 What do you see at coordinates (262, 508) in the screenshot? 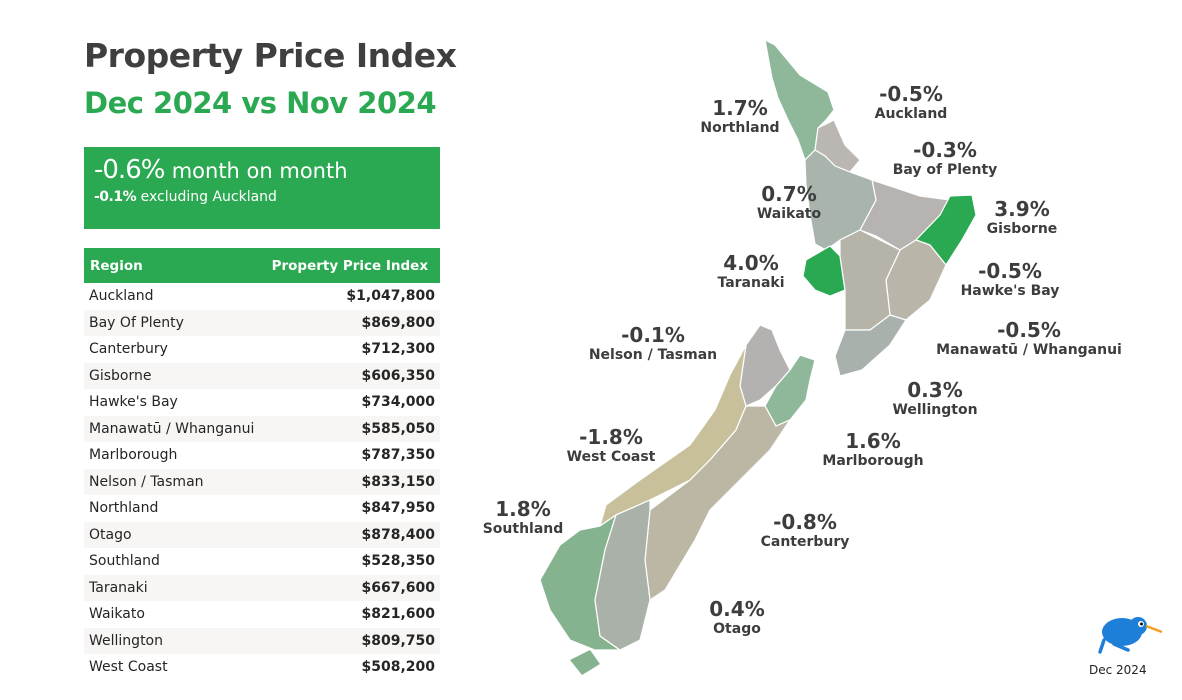
I see `table-row: Northland $847,950` at bounding box center [262, 508].